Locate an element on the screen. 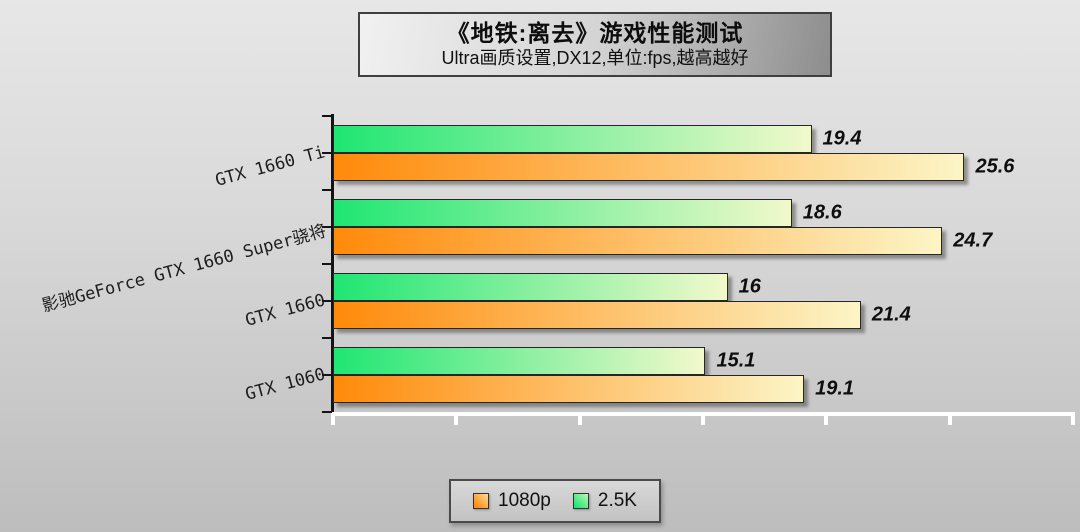  chart-subtitle: Ultra画质设置,DX12,单位:fps,越高越好 is located at coordinates (595, 58).